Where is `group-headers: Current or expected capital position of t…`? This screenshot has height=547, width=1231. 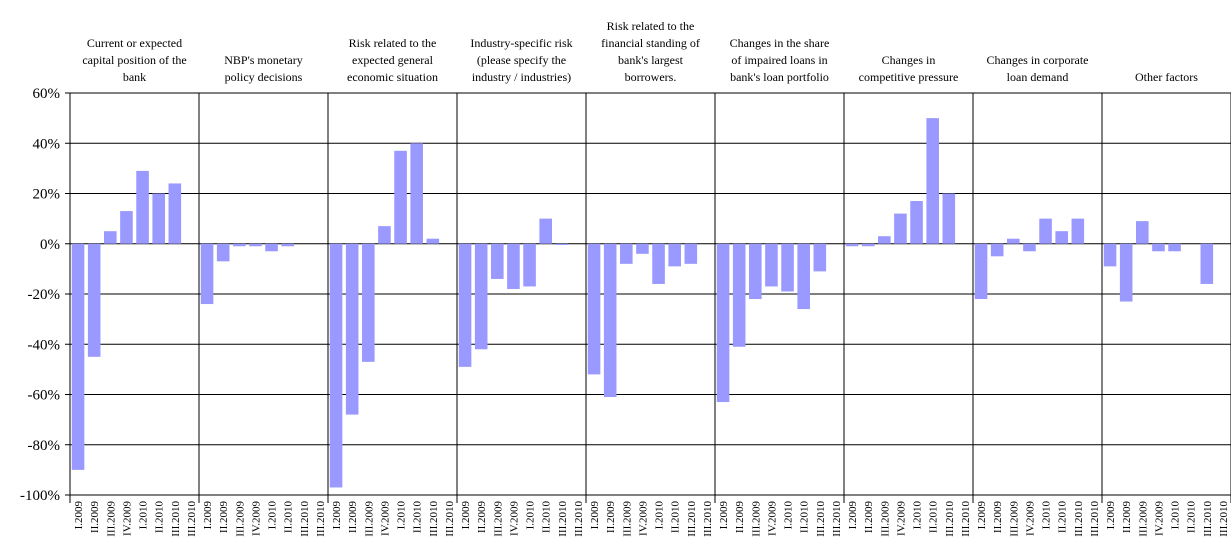
group-headers: Current or expected capital position of t… is located at coordinates (640, 51).